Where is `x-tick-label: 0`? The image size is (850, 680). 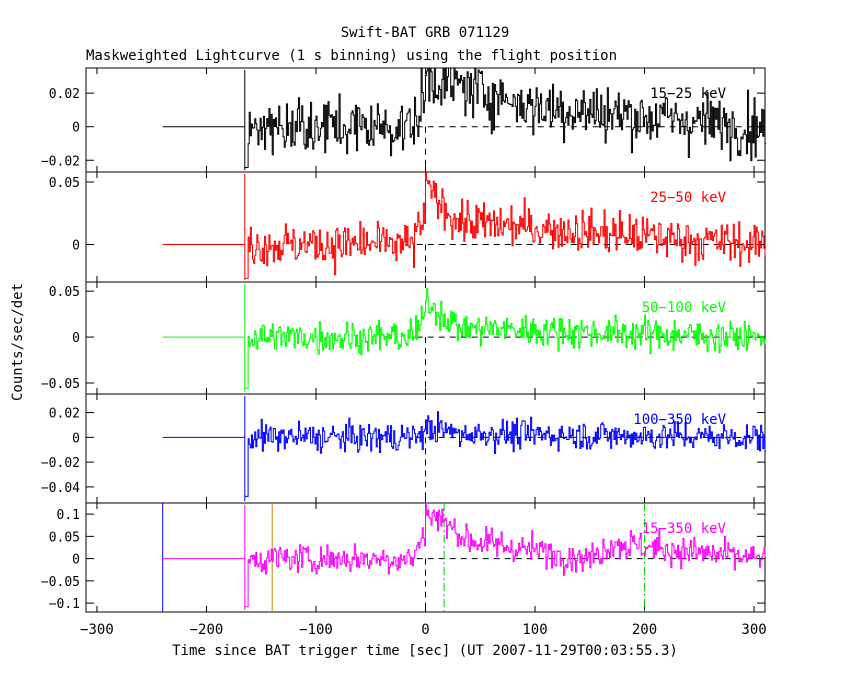
x-tick-label: 0 is located at coordinates (425, 630).